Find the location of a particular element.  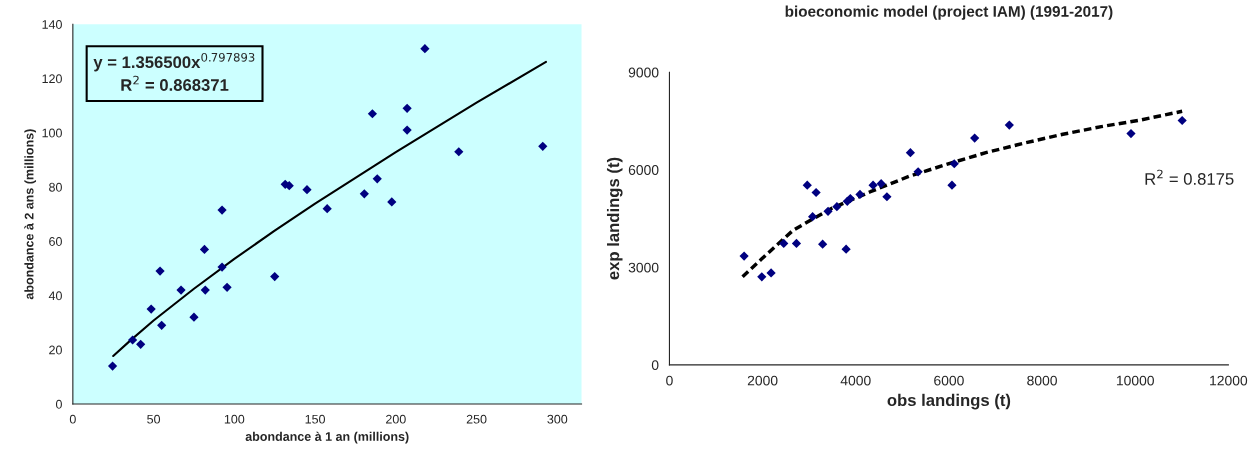

x-axis-title: obs landings (t) is located at coordinates (949, 401).